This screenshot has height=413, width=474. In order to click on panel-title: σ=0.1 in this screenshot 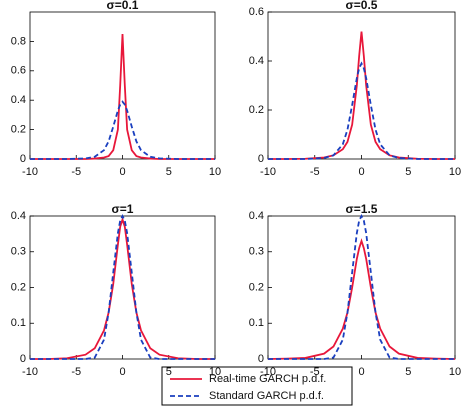, I will do `click(123, 6)`.